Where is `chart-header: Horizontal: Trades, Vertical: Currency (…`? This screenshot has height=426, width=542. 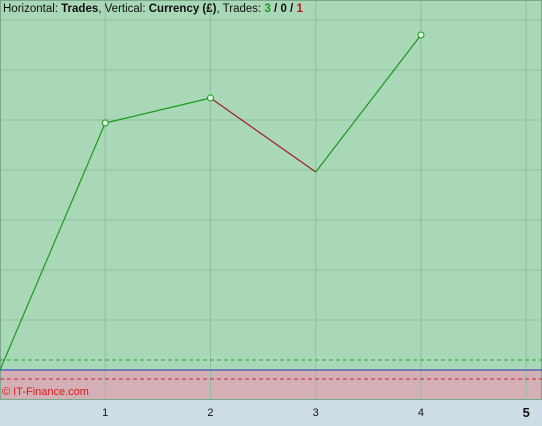 chart-header: Horizontal: Trades, Vertical: Currency (… is located at coordinates (153, 9).